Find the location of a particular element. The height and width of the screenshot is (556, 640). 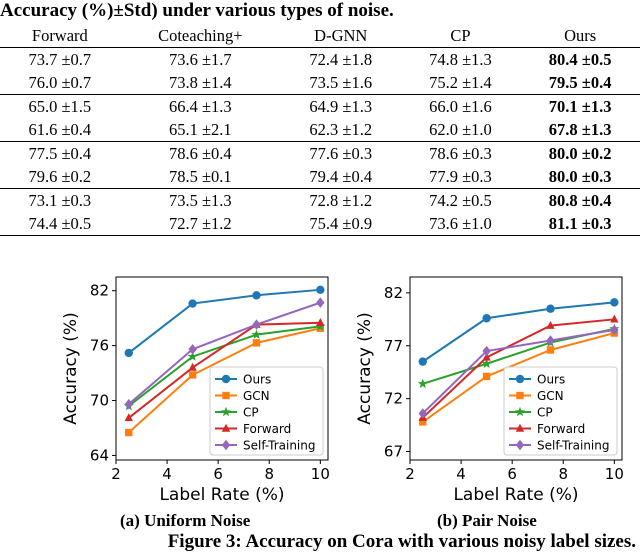

table-cell: 73.7 ±0.7 is located at coordinates (60, 59).